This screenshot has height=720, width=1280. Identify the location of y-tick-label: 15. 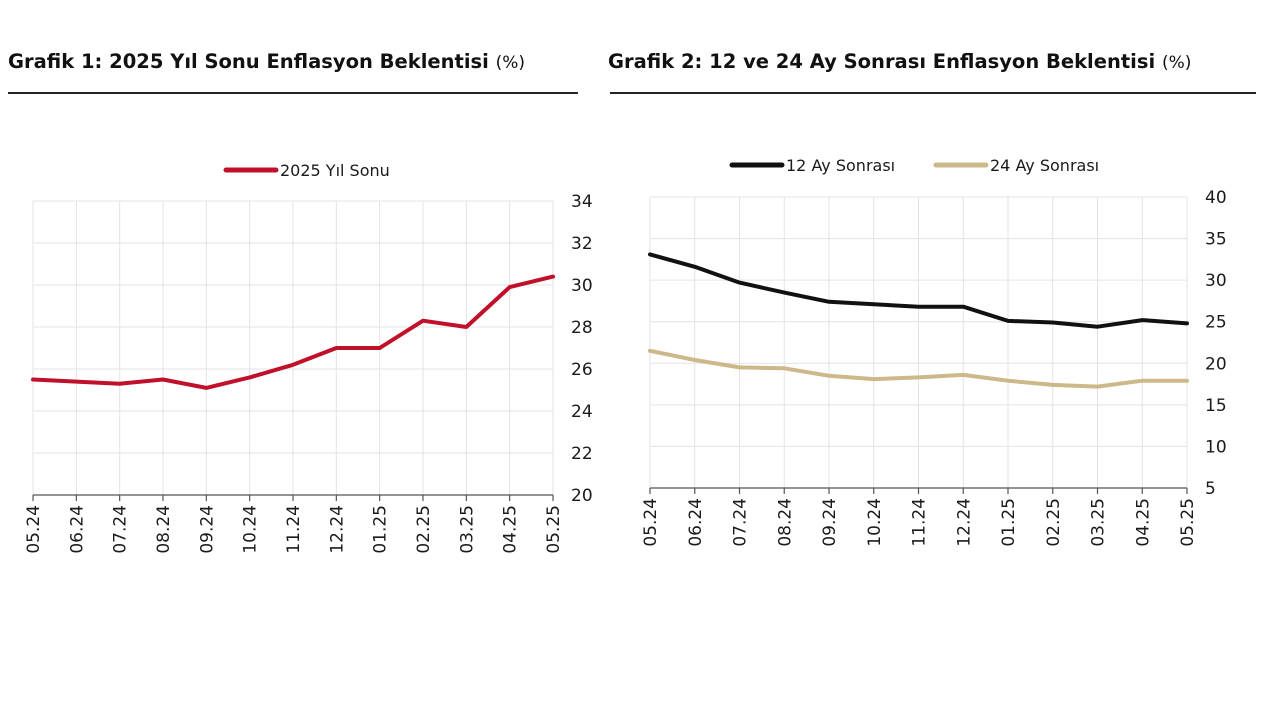
(1216, 406).